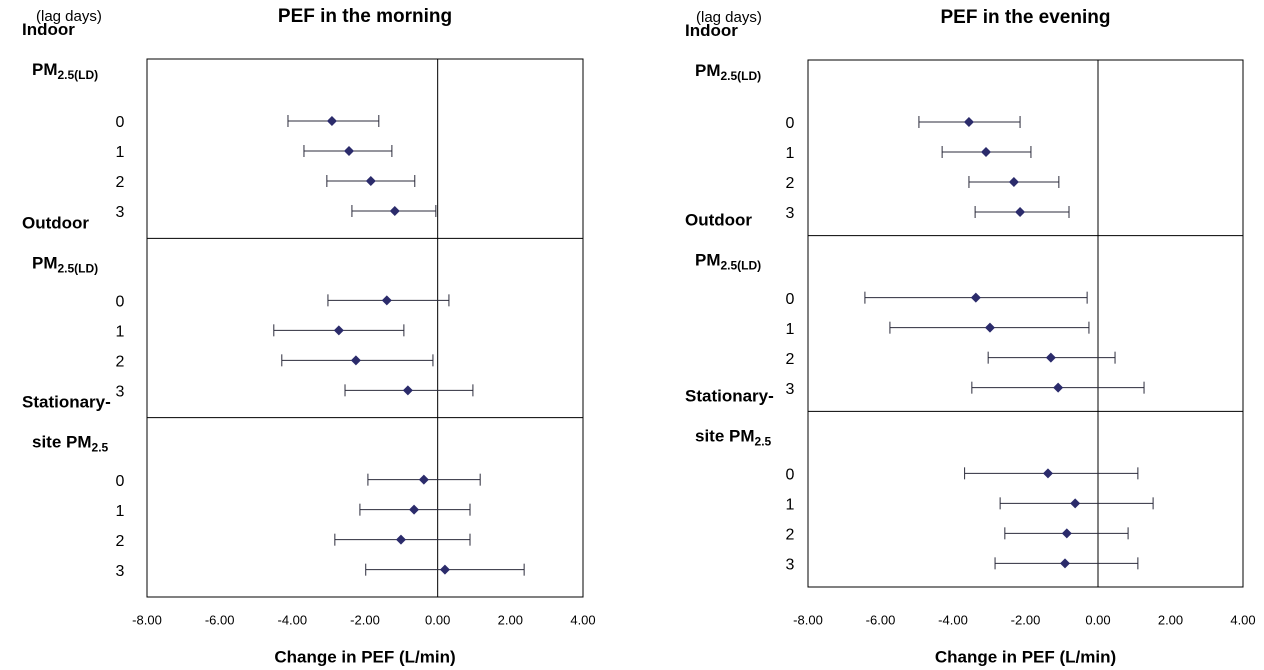 The image size is (1264, 670). What do you see at coordinates (365, 16) in the screenshot?
I see `chart-title: PEF in the morning` at bounding box center [365, 16].